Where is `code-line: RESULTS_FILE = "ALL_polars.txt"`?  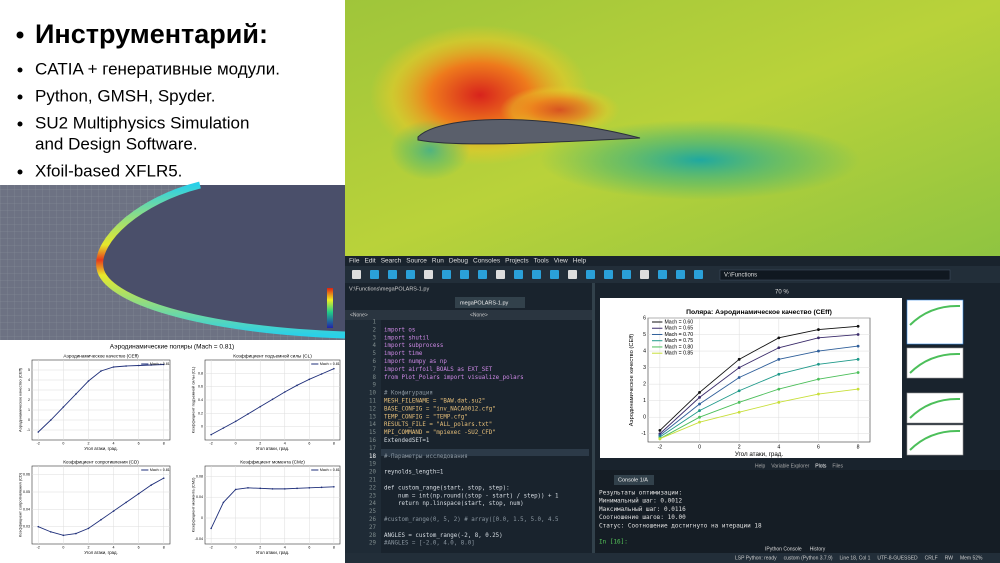
code-line: RESULTS_FILE = "ALL_polars.txt" is located at coordinates (438, 425).